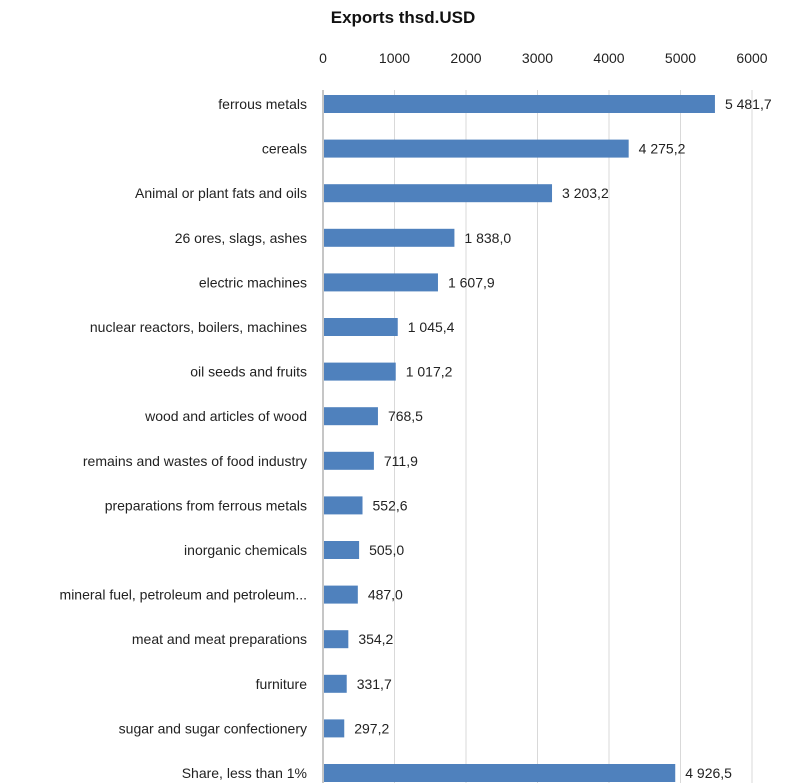 The height and width of the screenshot is (783, 794). I want to click on category-label: cereals, so click(284, 149).